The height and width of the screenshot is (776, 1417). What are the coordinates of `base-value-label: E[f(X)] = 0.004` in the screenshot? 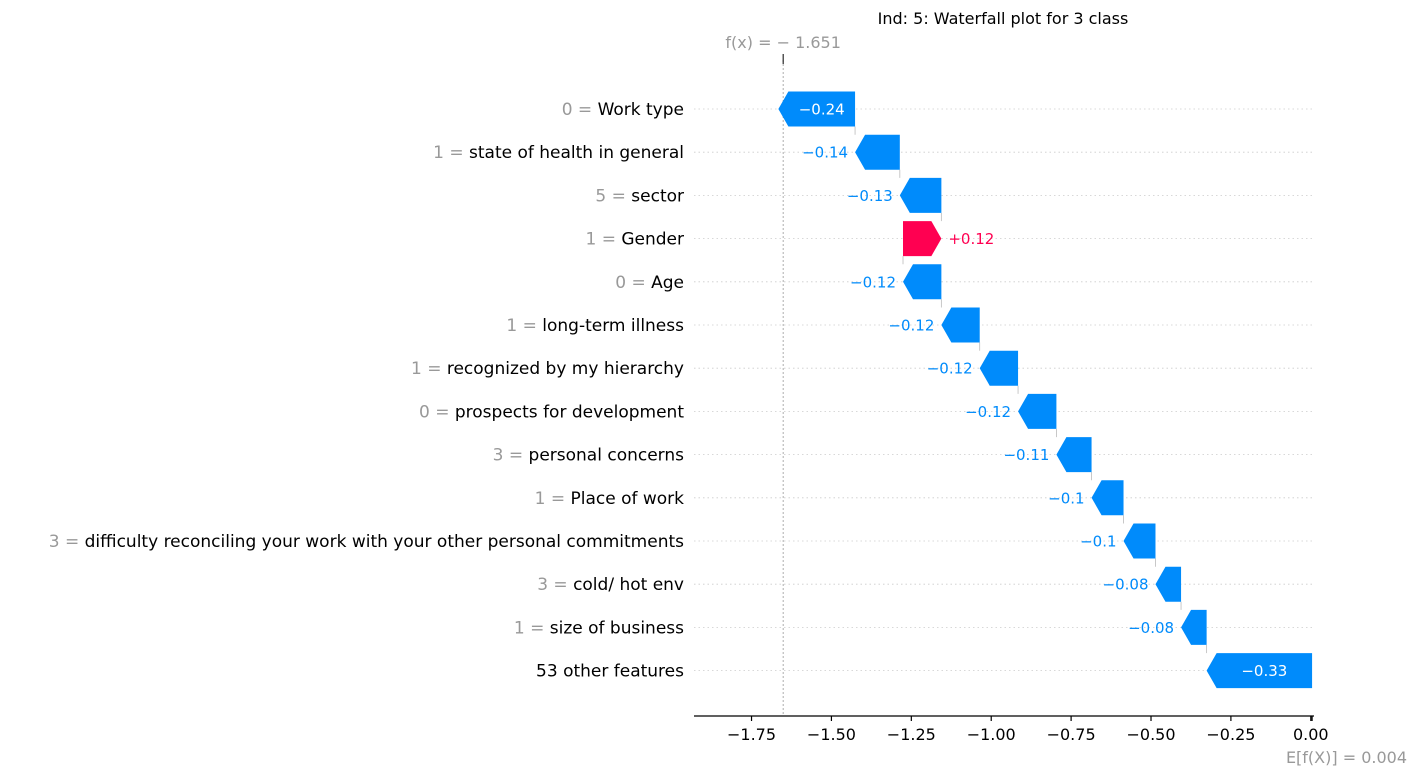 It's located at (1346, 757).